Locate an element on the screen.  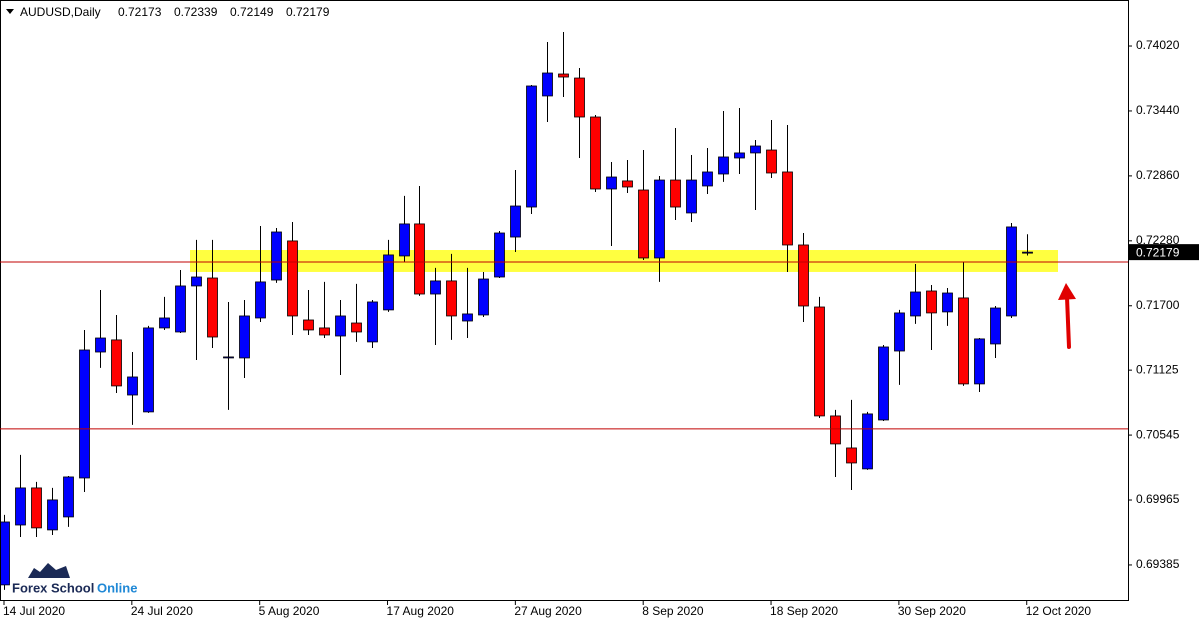
y-tick-label: 0.74020 is located at coordinates (1158, 45).